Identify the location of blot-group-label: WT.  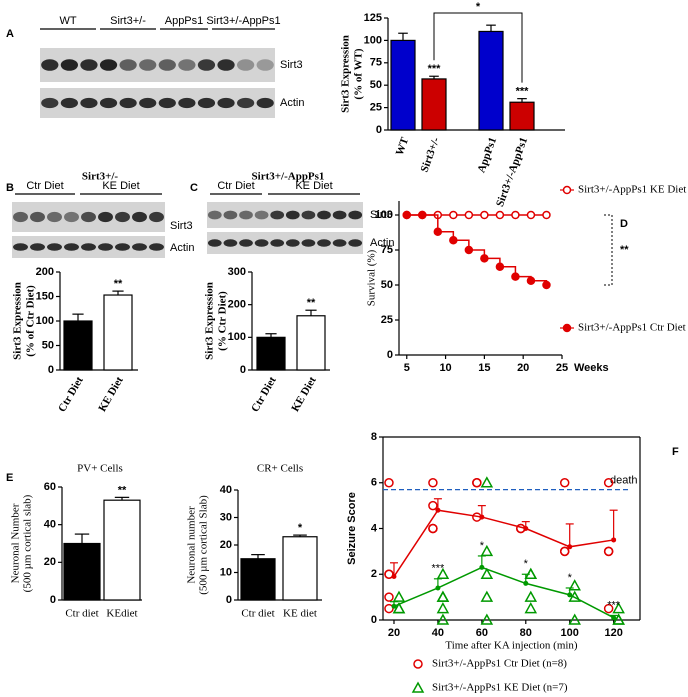
(67, 21).